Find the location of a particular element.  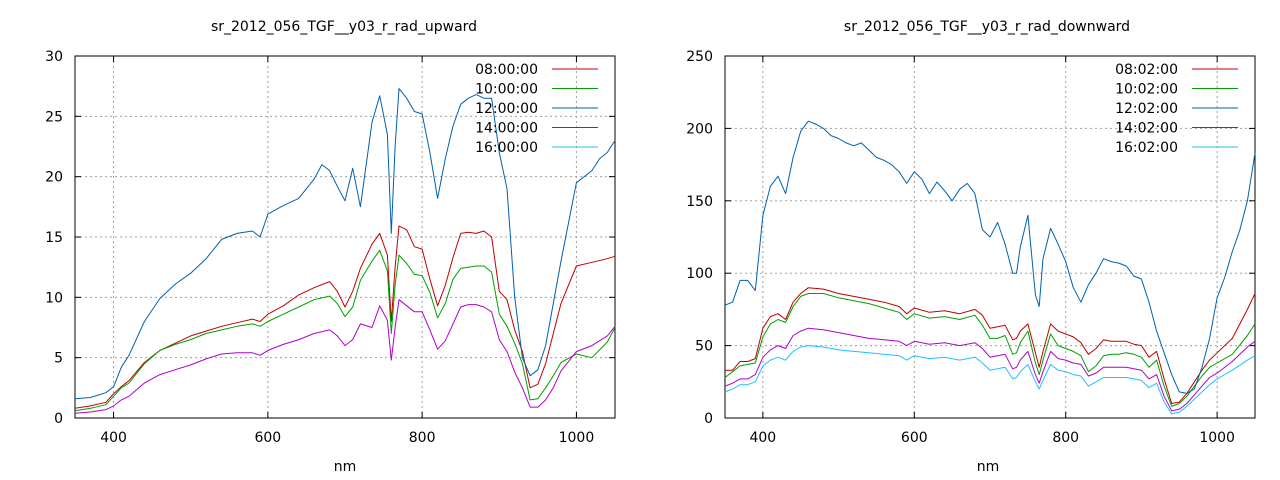

legend-label: 12:02:00 is located at coordinates (1146, 109).